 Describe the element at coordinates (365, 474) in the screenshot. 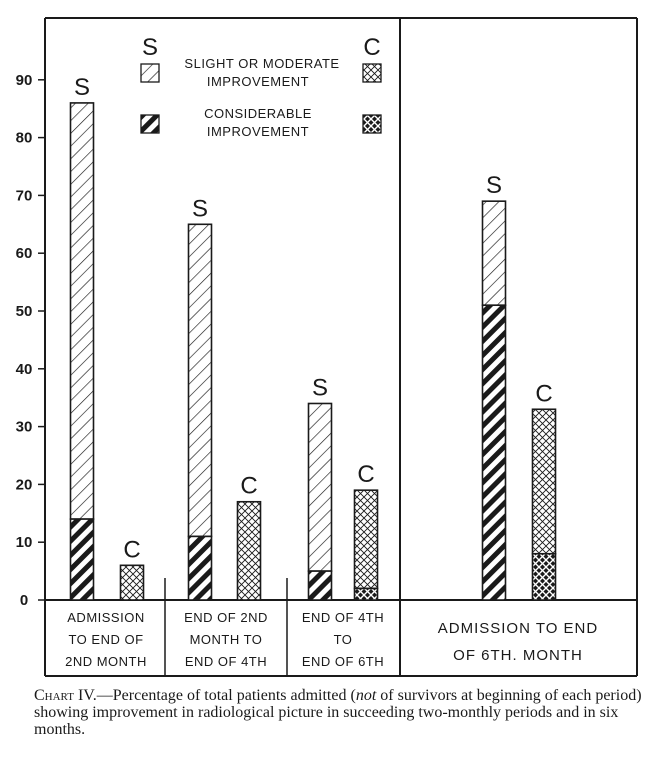

I see `bar-letter-g3-c: C` at that location.